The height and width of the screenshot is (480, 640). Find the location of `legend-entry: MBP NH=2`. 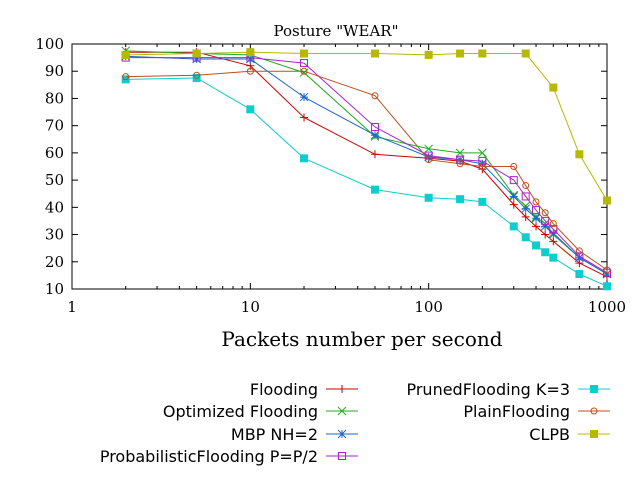

legend-entry: MBP NH=2 is located at coordinates (294, 434).